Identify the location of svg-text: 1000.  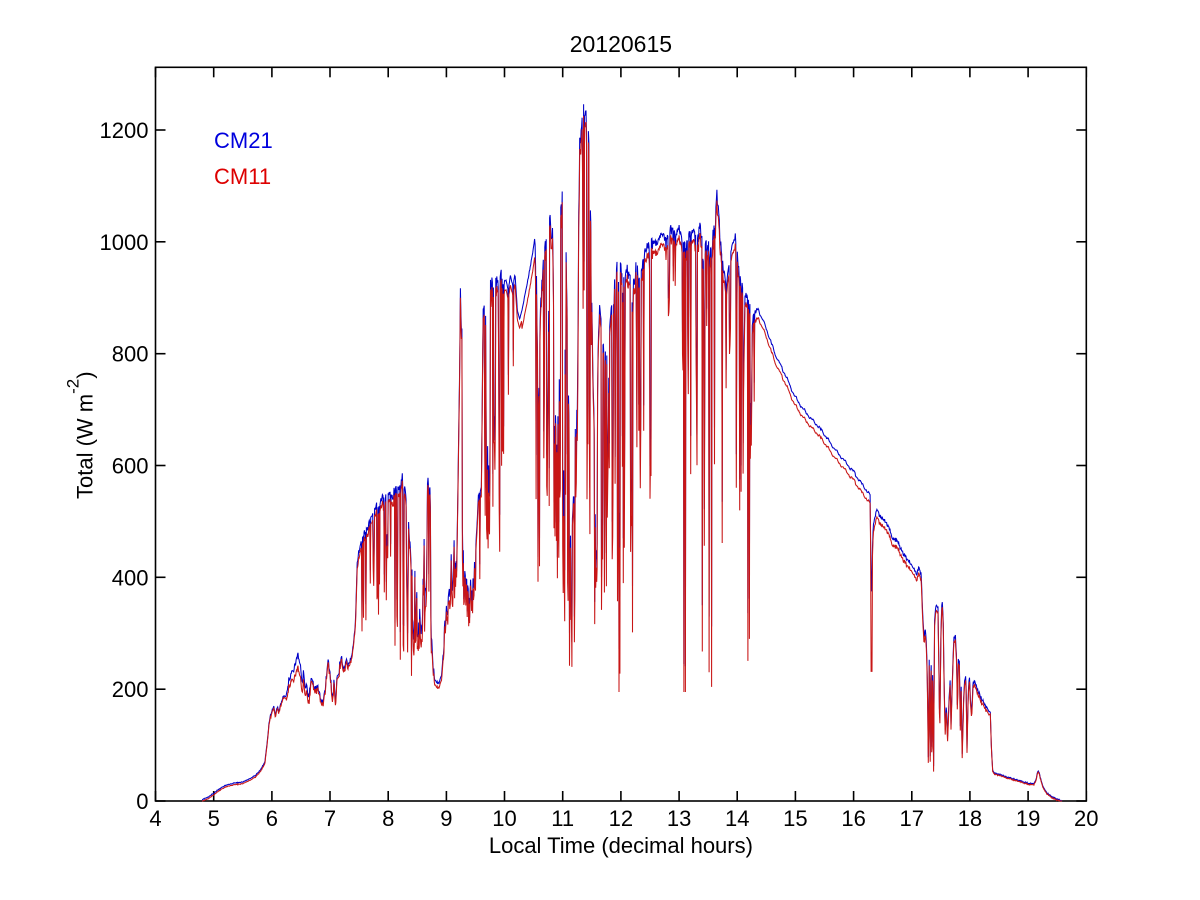
(124, 242).